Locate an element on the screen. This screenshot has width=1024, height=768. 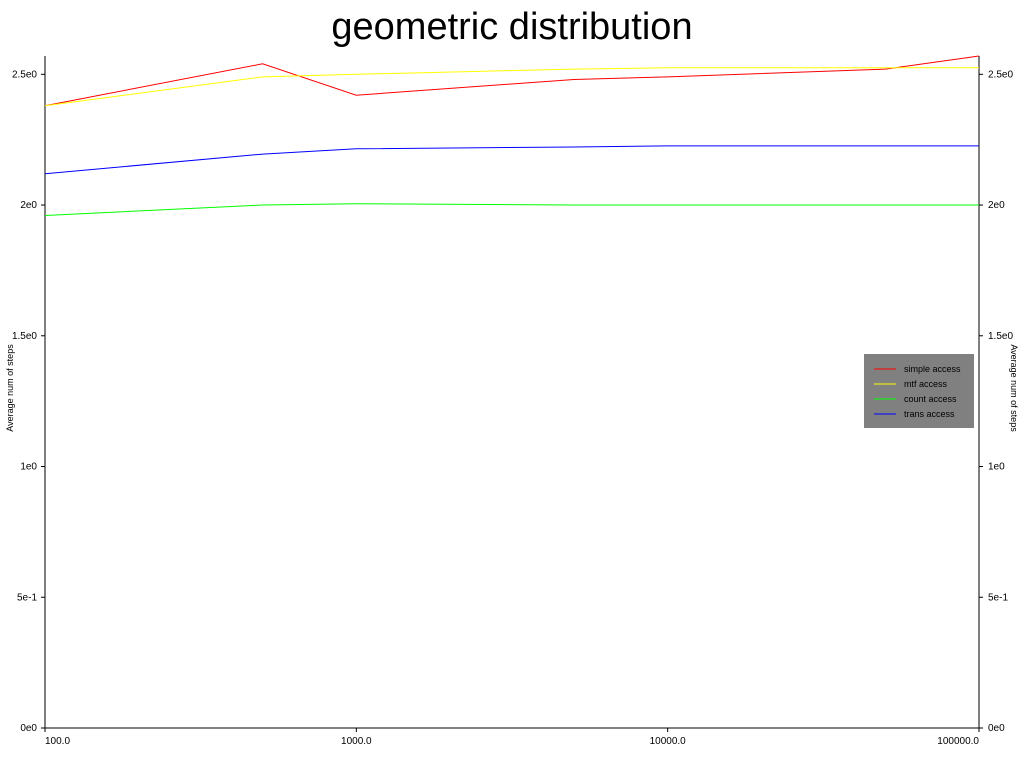
legend-box is located at coordinates (919, 391).